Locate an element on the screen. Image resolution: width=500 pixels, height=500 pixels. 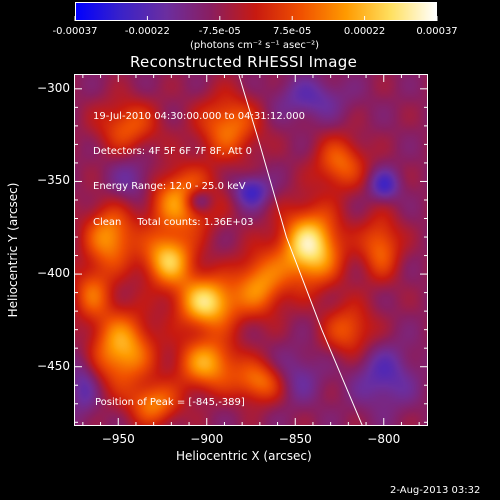
y-tick-label: −450 is located at coordinates (53, 365).